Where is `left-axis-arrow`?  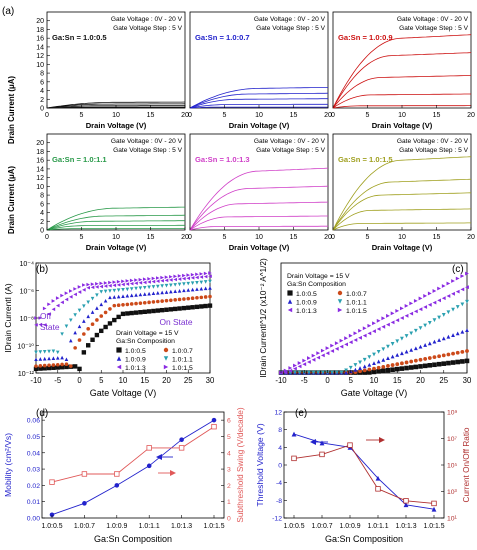 left-axis-arrow is located at coordinates (313, 442).